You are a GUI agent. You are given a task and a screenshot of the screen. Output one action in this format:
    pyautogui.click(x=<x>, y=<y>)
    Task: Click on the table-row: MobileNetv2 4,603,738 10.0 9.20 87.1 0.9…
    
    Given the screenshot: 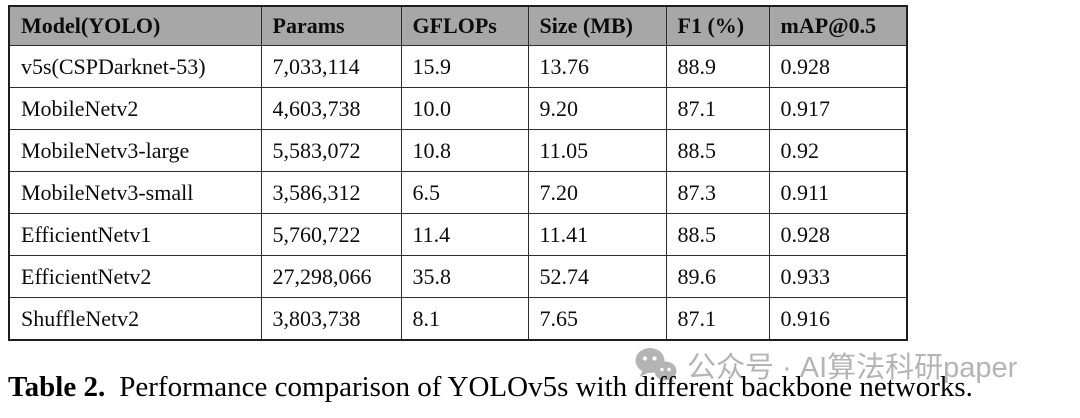 What is the action you would take?
    pyautogui.click(x=458, y=108)
    